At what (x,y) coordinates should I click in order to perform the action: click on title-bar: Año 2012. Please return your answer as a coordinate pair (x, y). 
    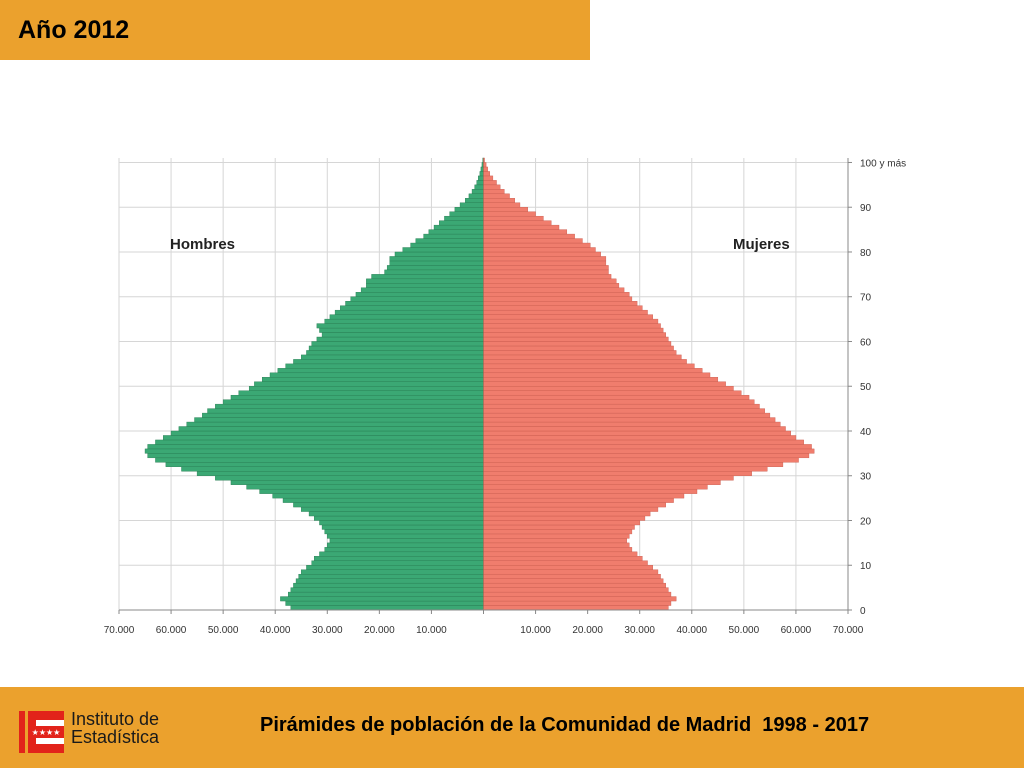
    Looking at the image, I should click on (295, 30).